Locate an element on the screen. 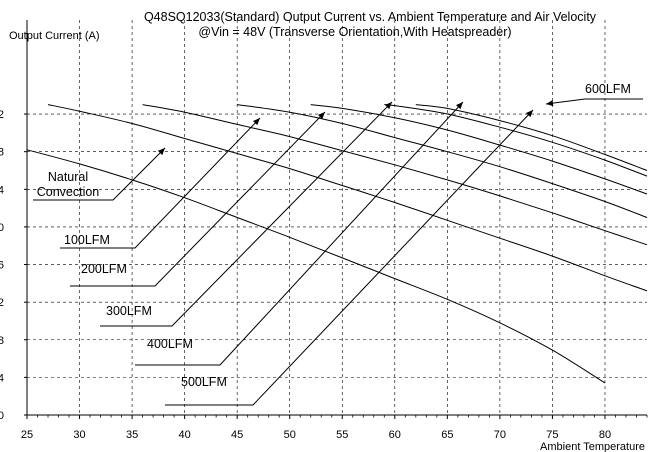 The height and width of the screenshot is (452, 658). x-tick-label: 60 is located at coordinates (395, 435).